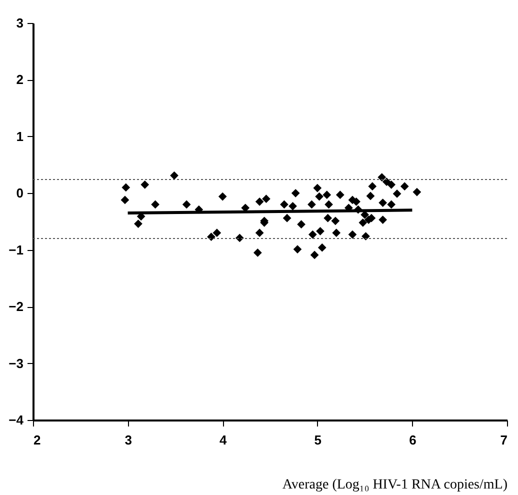 Image resolution: width=518 pixels, height=495 pixels. Describe the element at coordinates (20, 80) in the screenshot. I see `y-tick-label: 2` at that location.